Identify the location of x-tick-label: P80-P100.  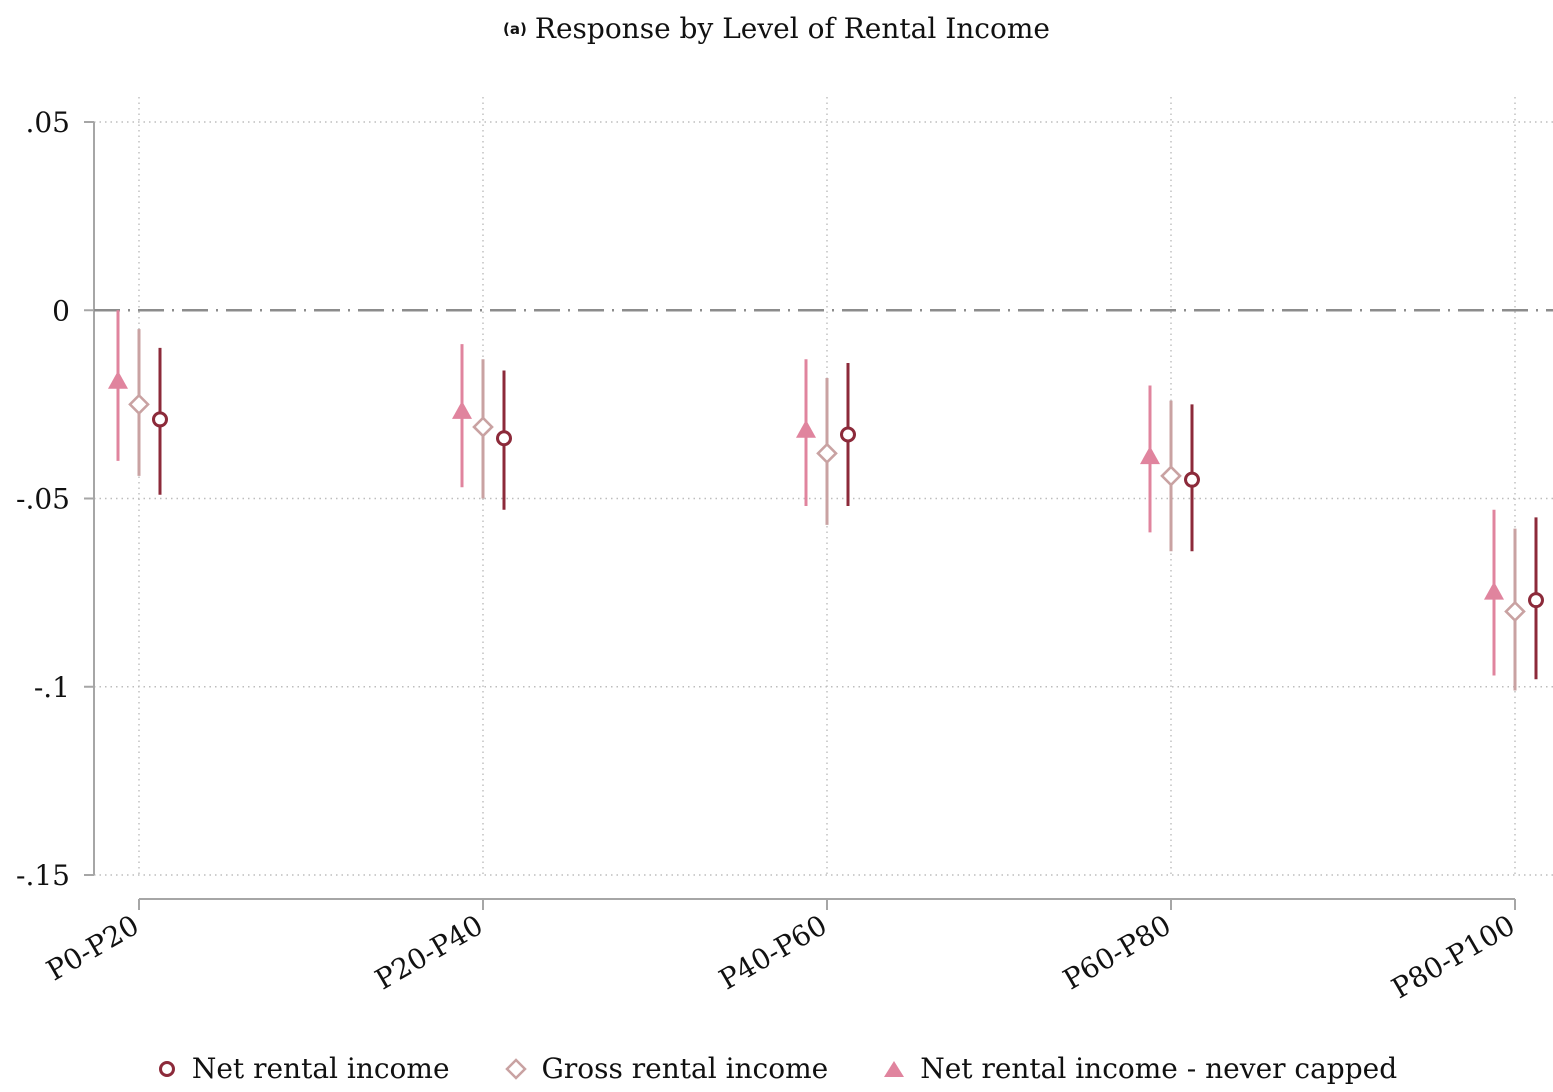
(1453, 956).